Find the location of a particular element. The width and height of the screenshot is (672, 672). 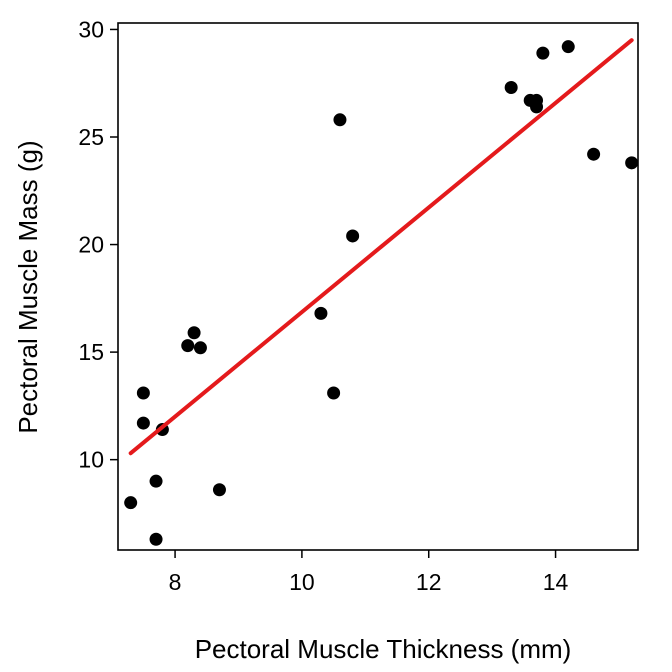

y-tick-label: 15 is located at coordinates (91, 352).